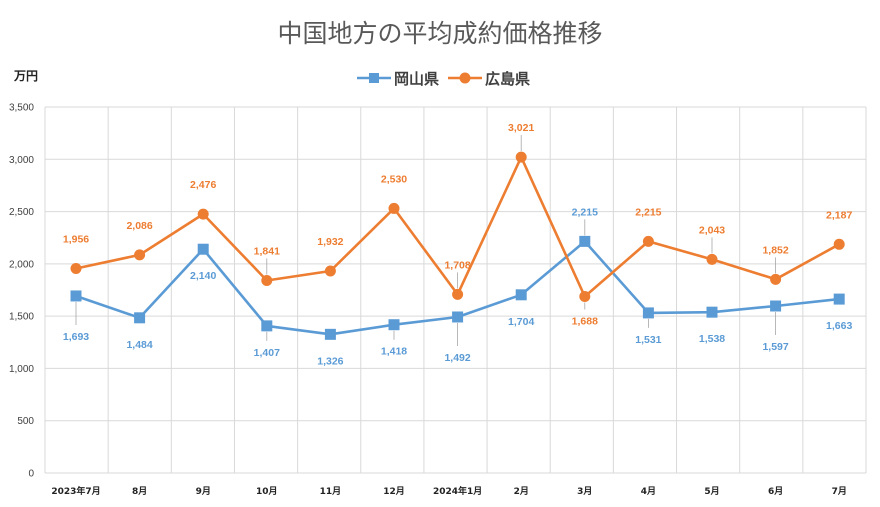  What do you see at coordinates (330, 242) in the screenshot?
I see `data-label: 1,932` at bounding box center [330, 242].